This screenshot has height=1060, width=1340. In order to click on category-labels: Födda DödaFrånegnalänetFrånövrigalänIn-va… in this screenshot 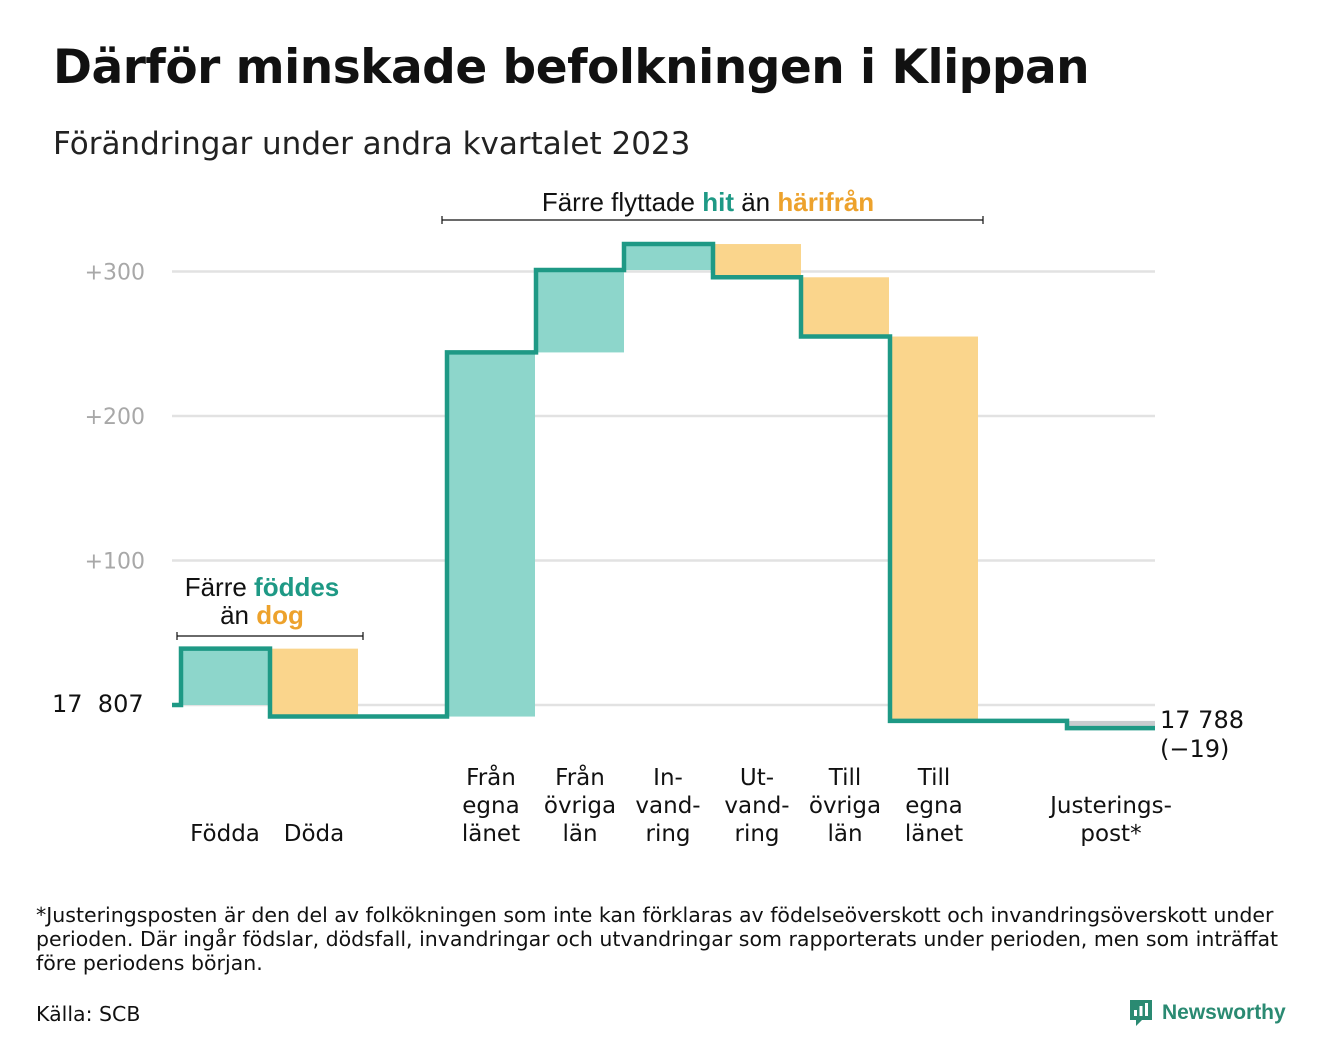, I will do `click(681, 805)`.